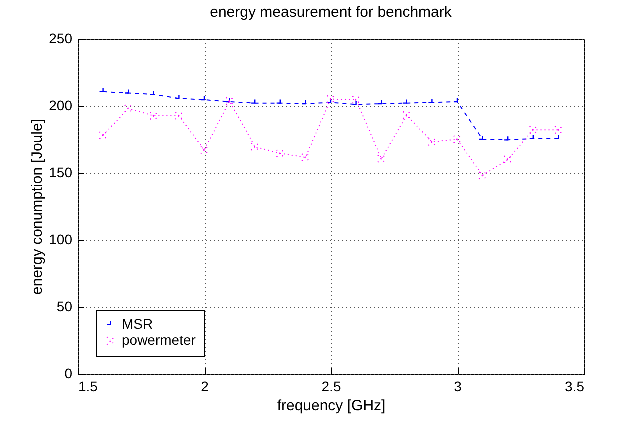 This screenshot has height=426, width=623. What do you see at coordinates (205, 386) in the screenshot?
I see `x-tick-label: 2` at bounding box center [205, 386].